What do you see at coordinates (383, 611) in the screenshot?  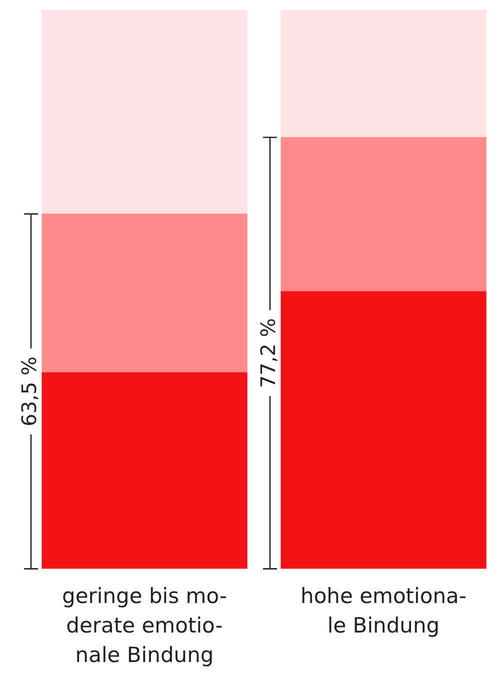 I see `x-tick-label: hohe emotiona- le Bindung` at bounding box center [383, 611].